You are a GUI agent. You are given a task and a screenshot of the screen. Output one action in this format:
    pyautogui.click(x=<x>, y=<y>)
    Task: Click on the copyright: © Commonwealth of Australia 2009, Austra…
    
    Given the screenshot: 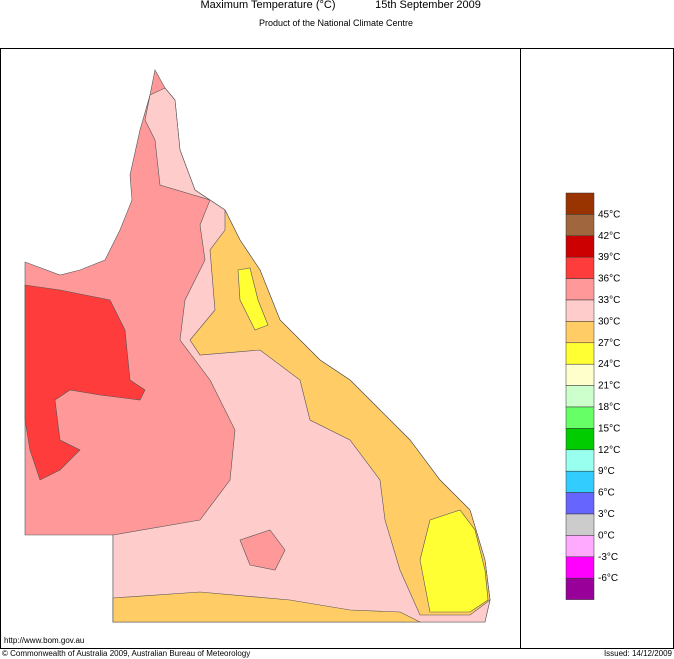 What is the action you would take?
    pyautogui.click(x=126, y=653)
    